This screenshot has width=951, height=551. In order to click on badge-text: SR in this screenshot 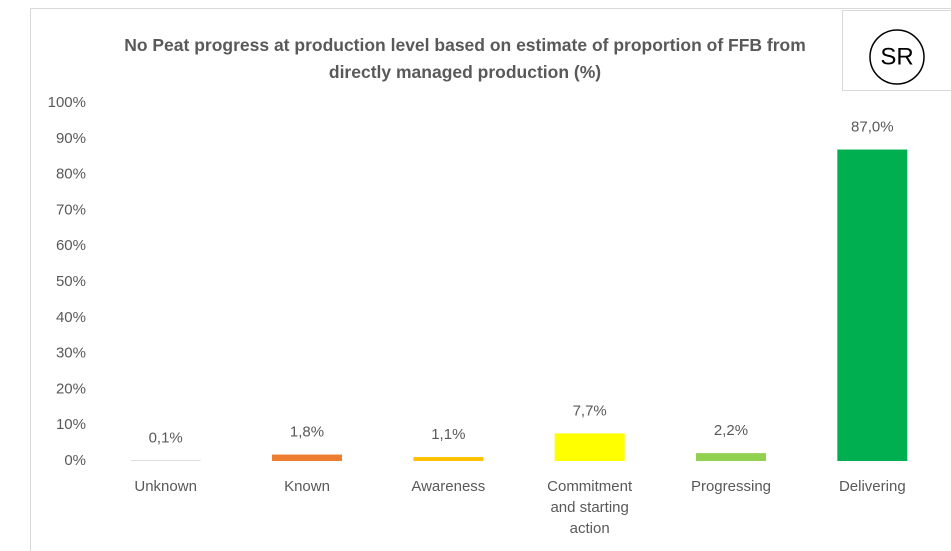, I will do `click(896, 56)`.